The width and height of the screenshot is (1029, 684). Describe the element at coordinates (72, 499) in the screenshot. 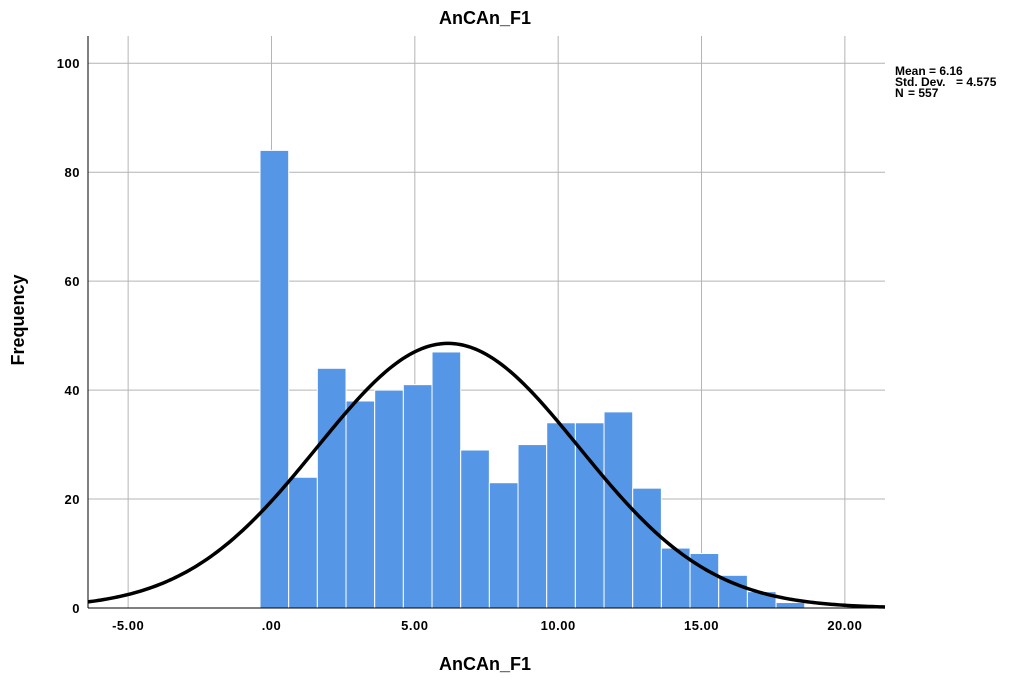

I see `y-tick-label: 20` at that location.